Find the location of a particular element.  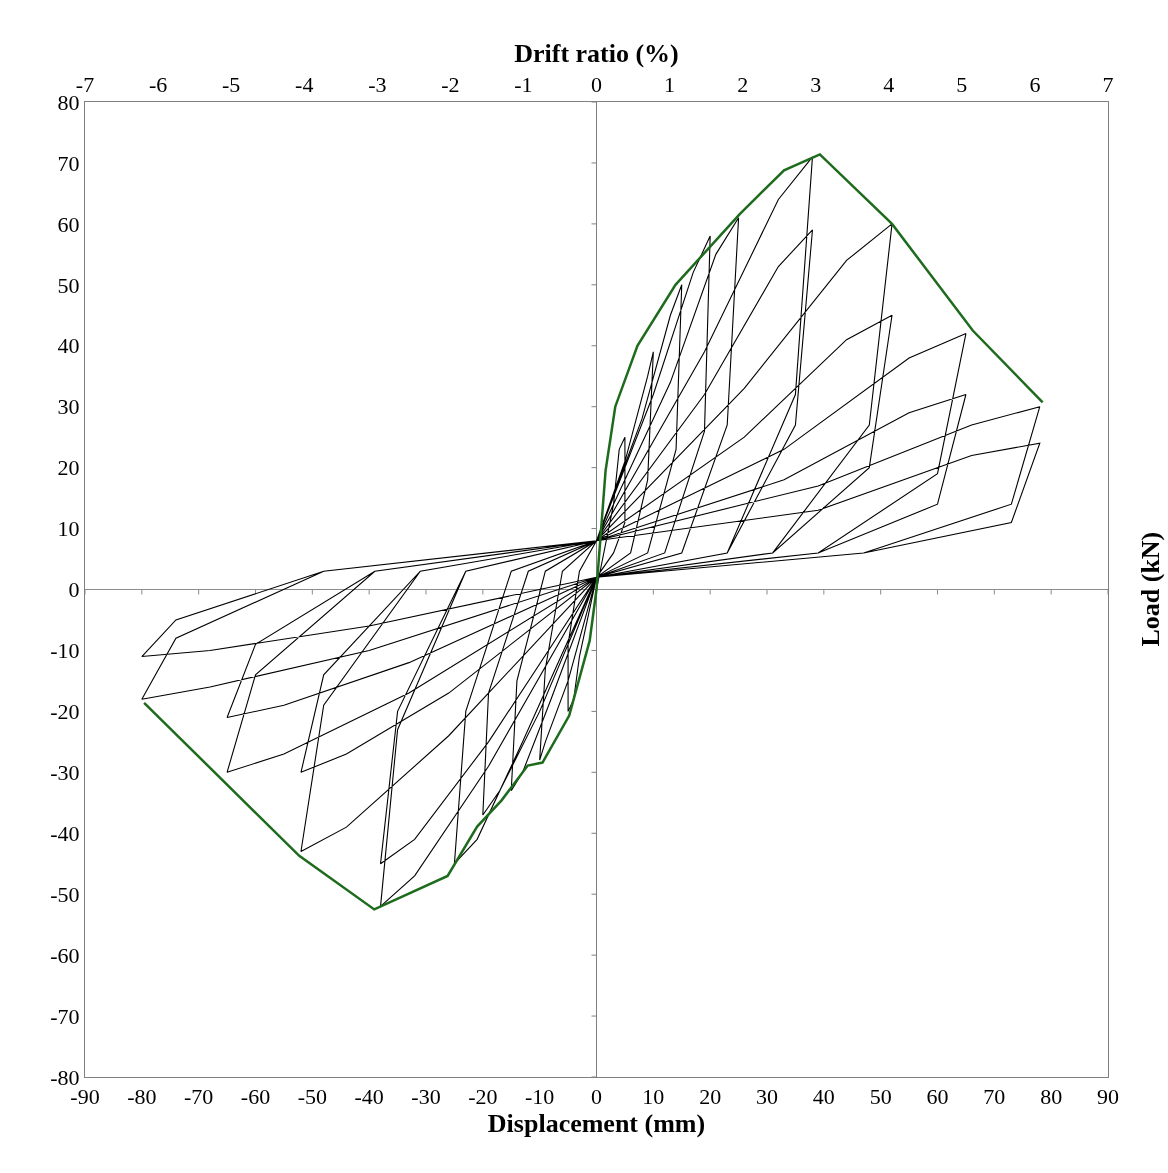

y-axis-title: Load (kN) is located at coordinates (1150, 589).